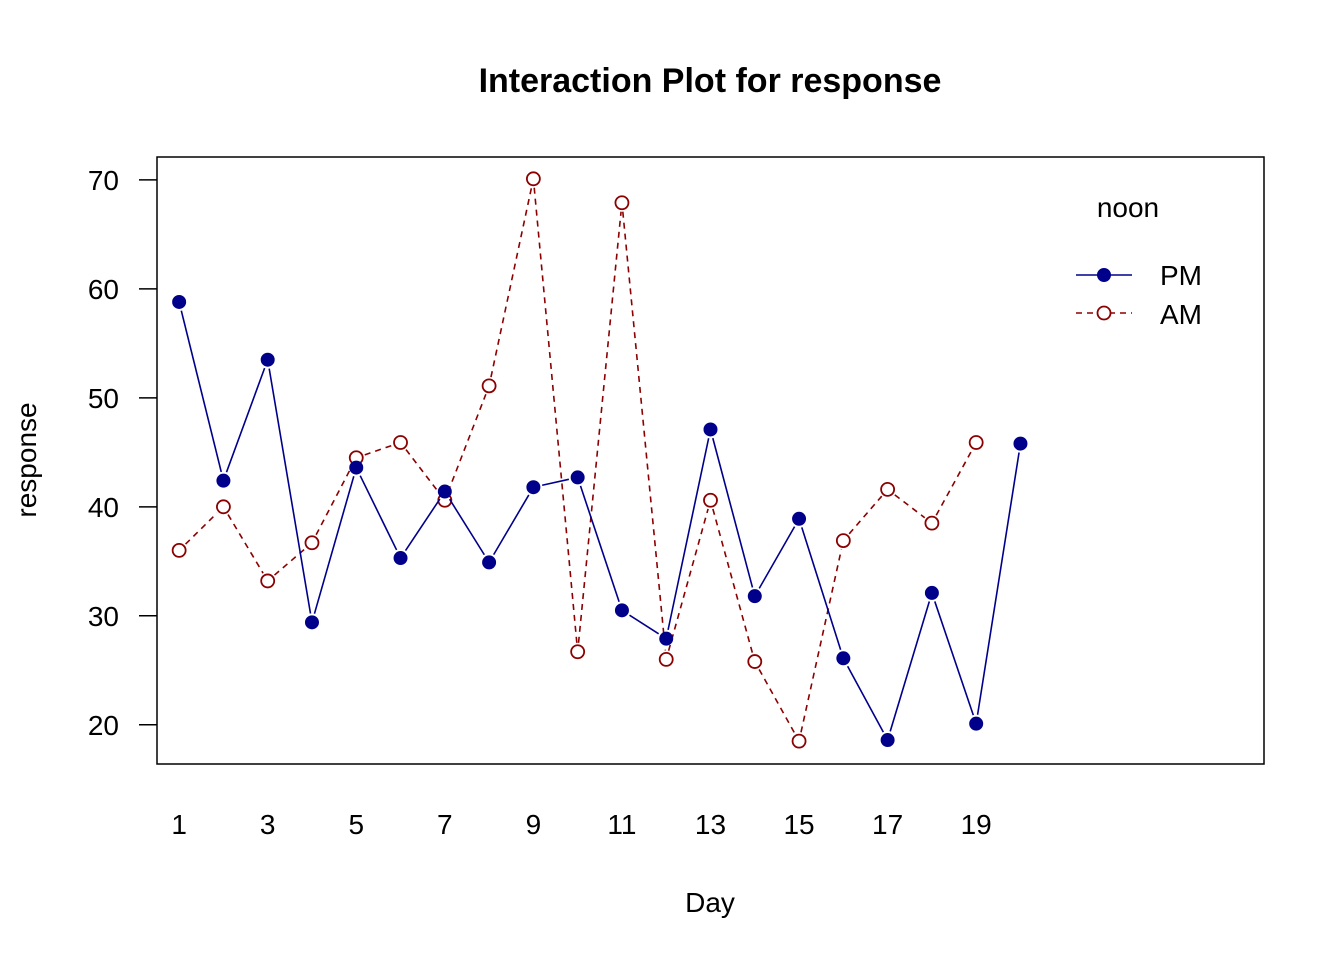 The image size is (1344, 960). Describe the element at coordinates (103, 616) in the screenshot. I see `y-tick-label-30: 30` at that location.